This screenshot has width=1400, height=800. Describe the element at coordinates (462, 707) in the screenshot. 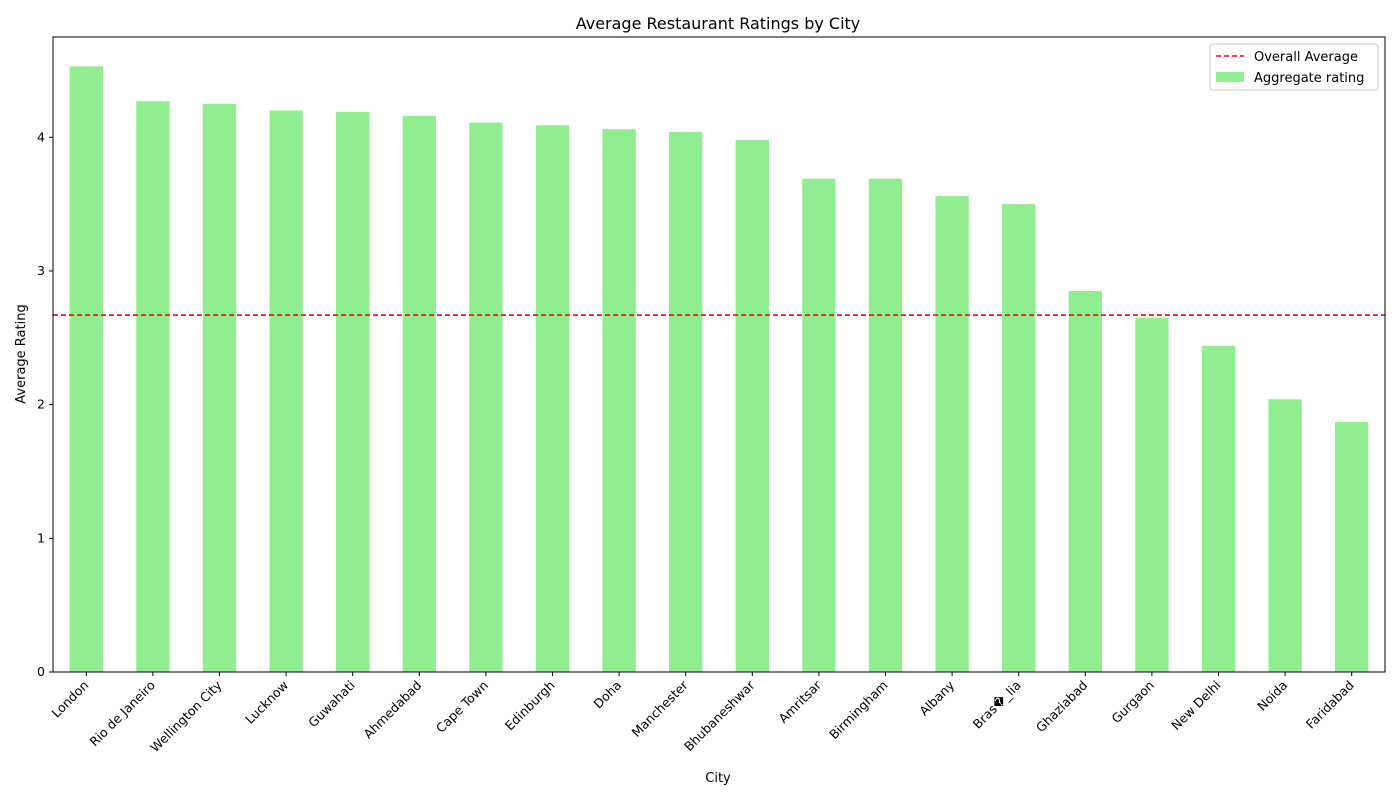

I see `x-tick-label: Cape Town` at that location.